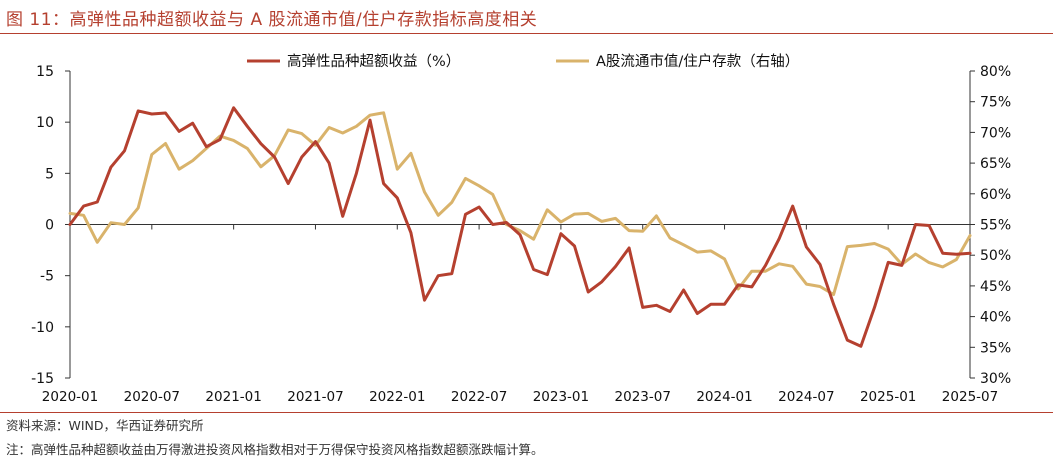  What do you see at coordinates (995, 287) in the screenshot?
I see `right-tick-label: 45%` at bounding box center [995, 287].